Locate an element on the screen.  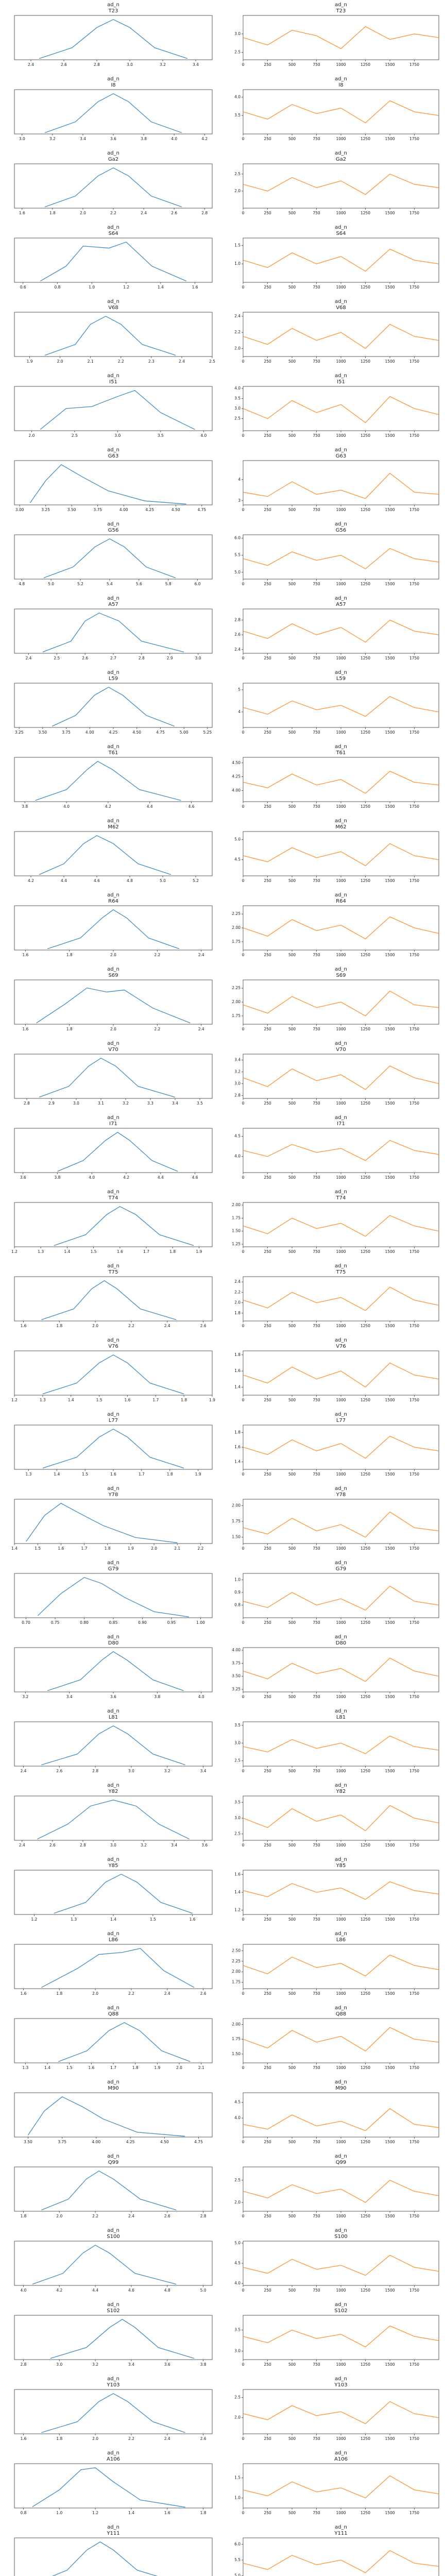
x-tick-label: 2.3 is located at coordinates (151, 361).